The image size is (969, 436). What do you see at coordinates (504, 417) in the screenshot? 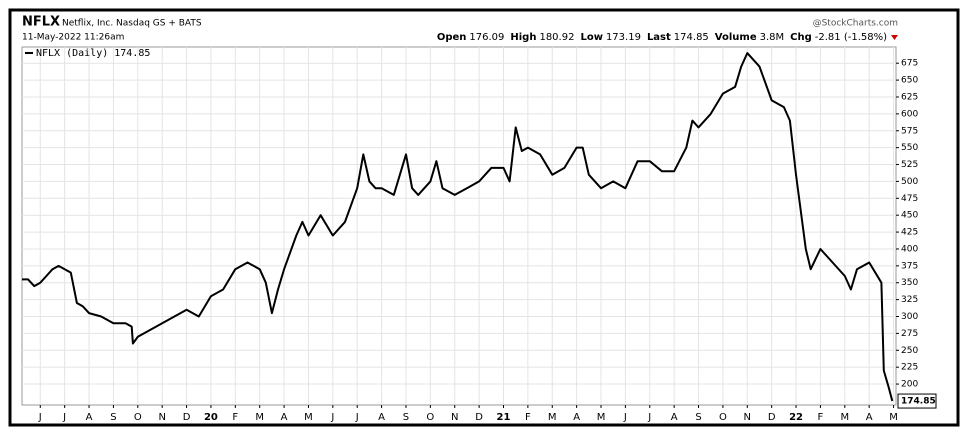
I see `x-tick-label: 21` at bounding box center [504, 417].